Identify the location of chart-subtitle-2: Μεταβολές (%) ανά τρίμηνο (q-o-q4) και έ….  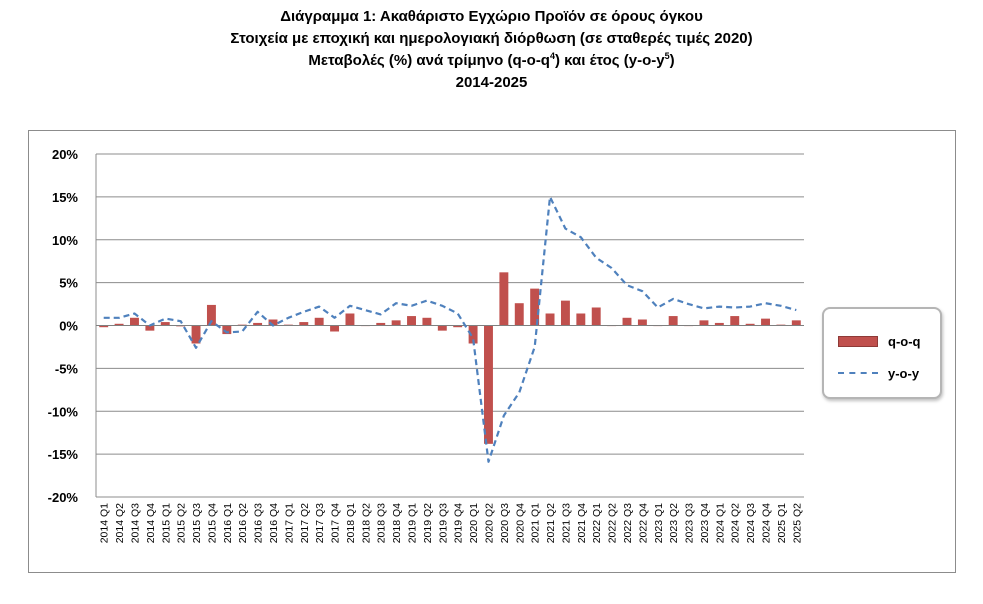
(491, 61).